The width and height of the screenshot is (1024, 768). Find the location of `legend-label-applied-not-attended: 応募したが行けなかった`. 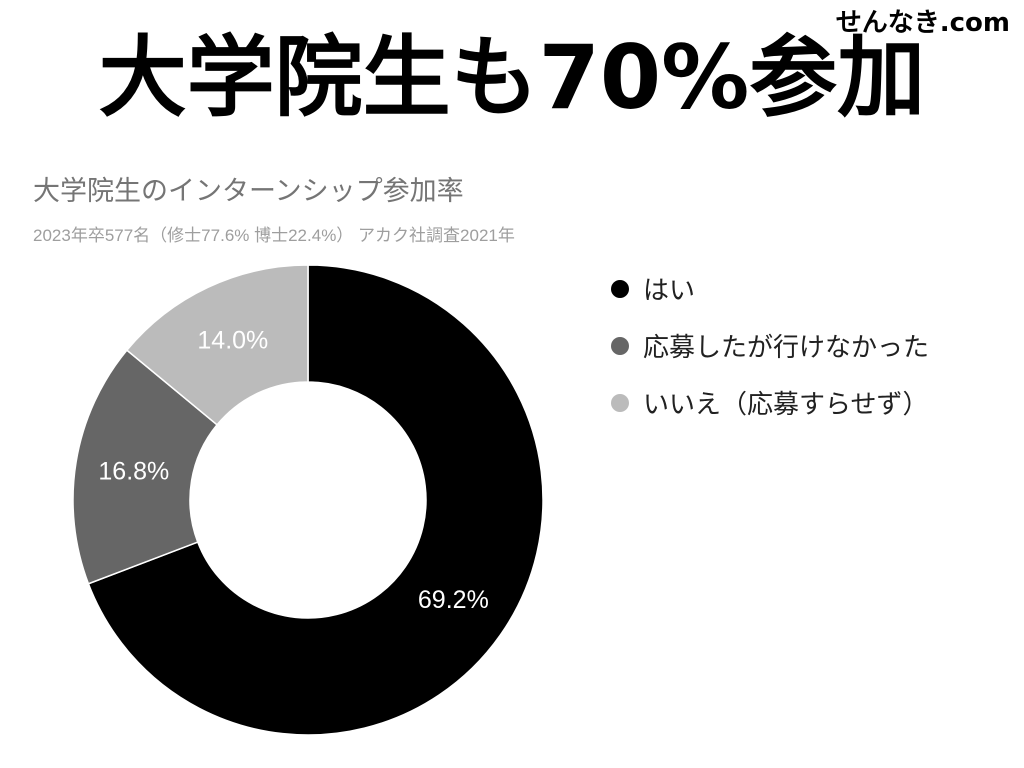

legend-label-applied-not-attended: 応募したが行けなかった is located at coordinates (786, 347).